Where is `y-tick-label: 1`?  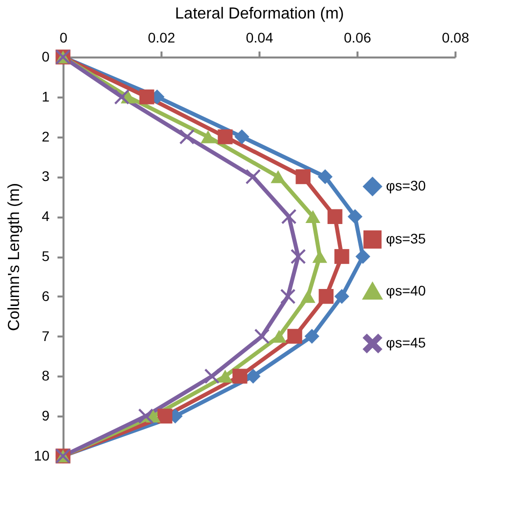 y-tick-label: 1 is located at coordinates (46, 96).